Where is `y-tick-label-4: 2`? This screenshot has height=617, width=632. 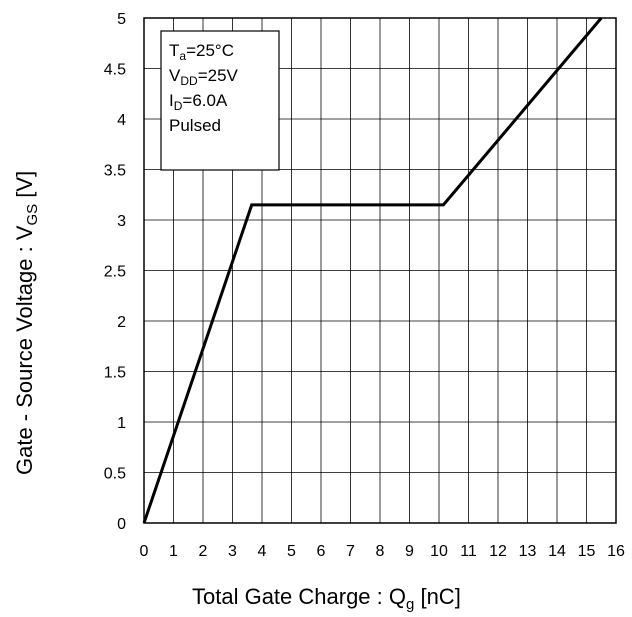
y-tick-label-4: 2 is located at coordinates (121, 322).